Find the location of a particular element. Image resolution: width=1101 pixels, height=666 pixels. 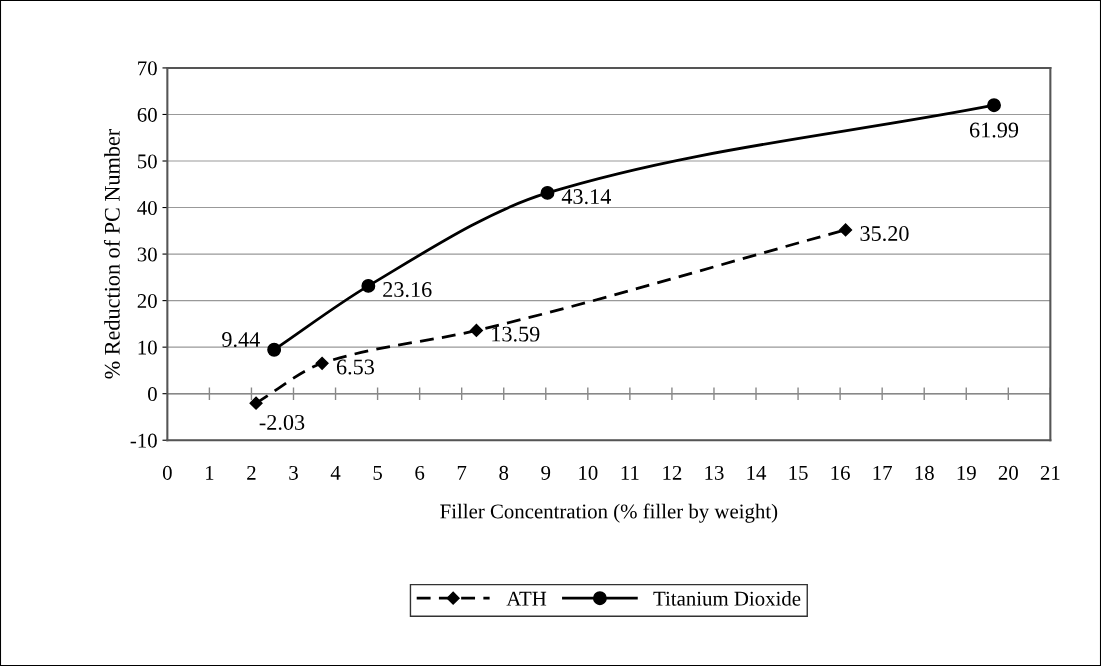

data-label: 43.14 is located at coordinates (586, 197).